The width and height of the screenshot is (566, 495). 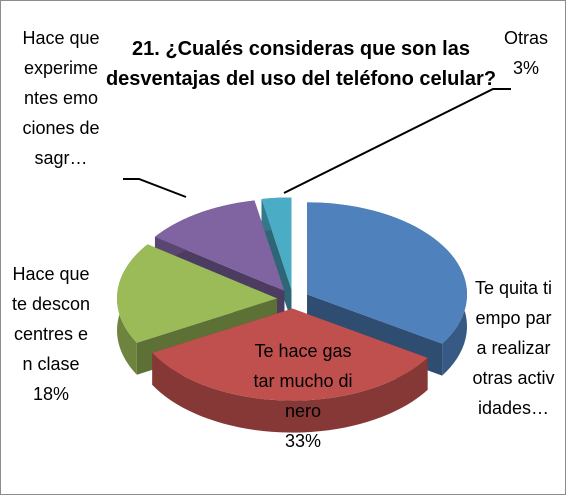 I want to click on data-label: Hace que te desconcentres en clase 18%, so click(x=51, y=334).